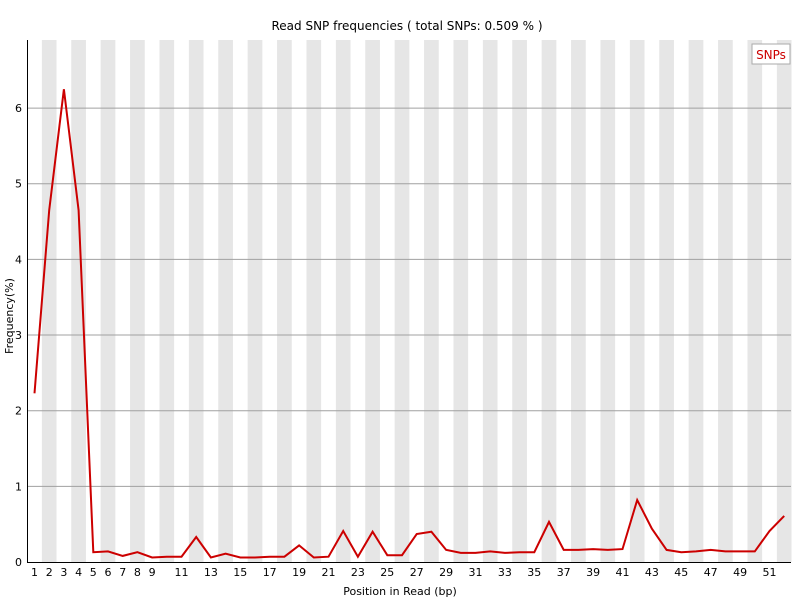 The width and height of the screenshot is (800, 600). What do you see at coordinates (78, 572) in the screenshot?
I see `x-tick-label: 4` at bounding box center [78, 572].